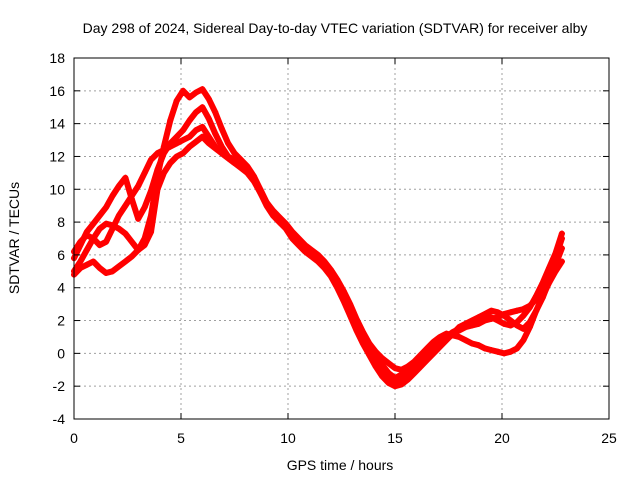  Describe the element at coordinates (59, 386) in the screenshot. I see `y-tick-label: -2` at that location.